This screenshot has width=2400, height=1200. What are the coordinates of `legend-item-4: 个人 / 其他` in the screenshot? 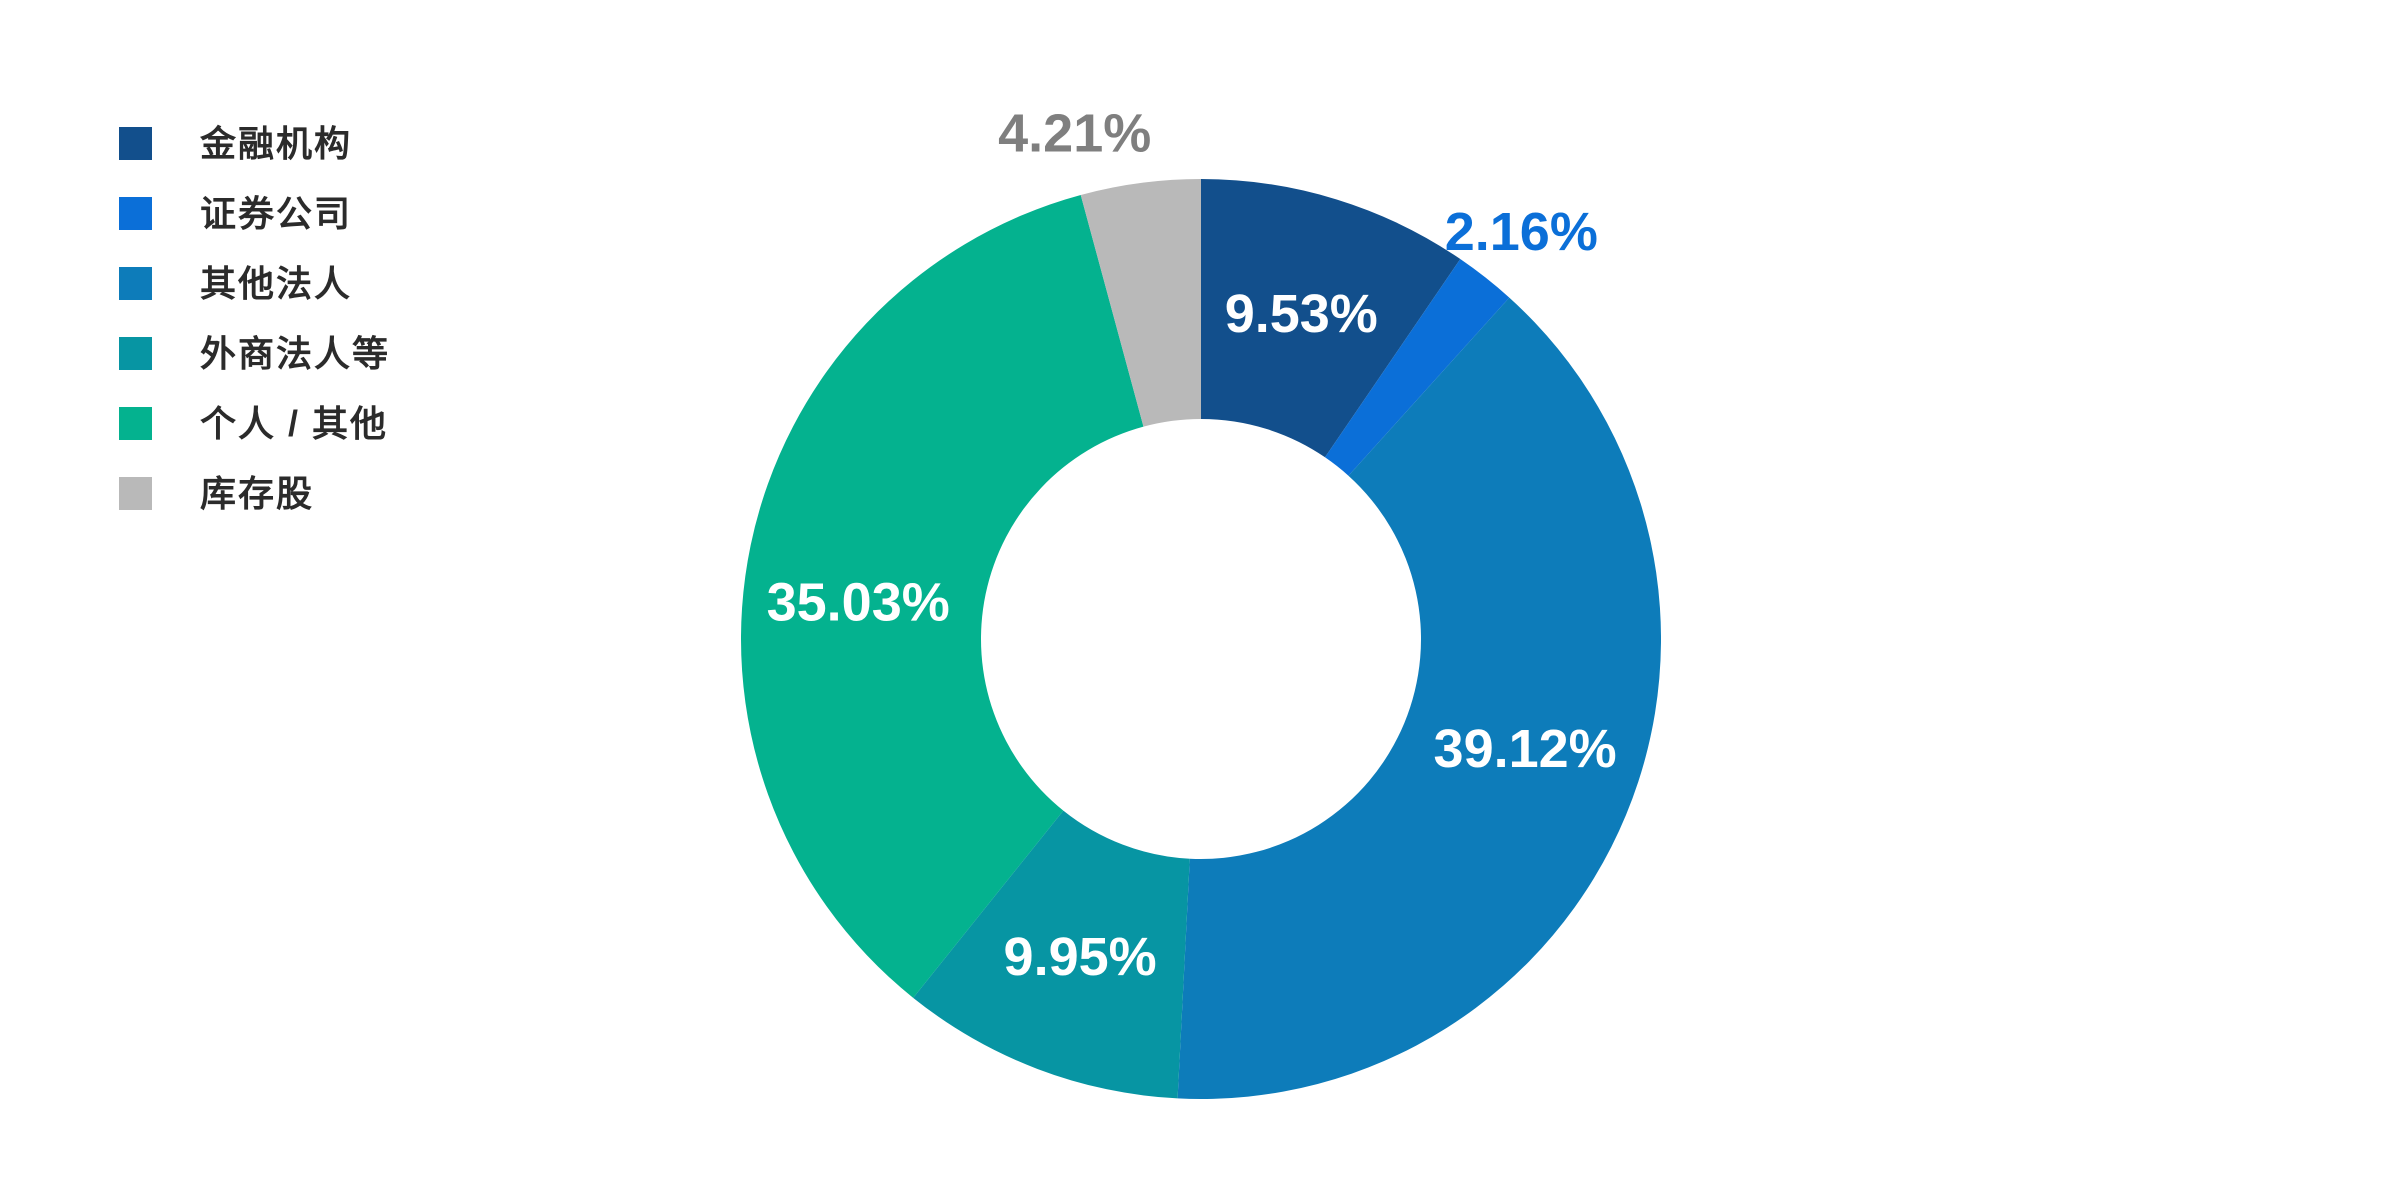 It's located at (254, 423).